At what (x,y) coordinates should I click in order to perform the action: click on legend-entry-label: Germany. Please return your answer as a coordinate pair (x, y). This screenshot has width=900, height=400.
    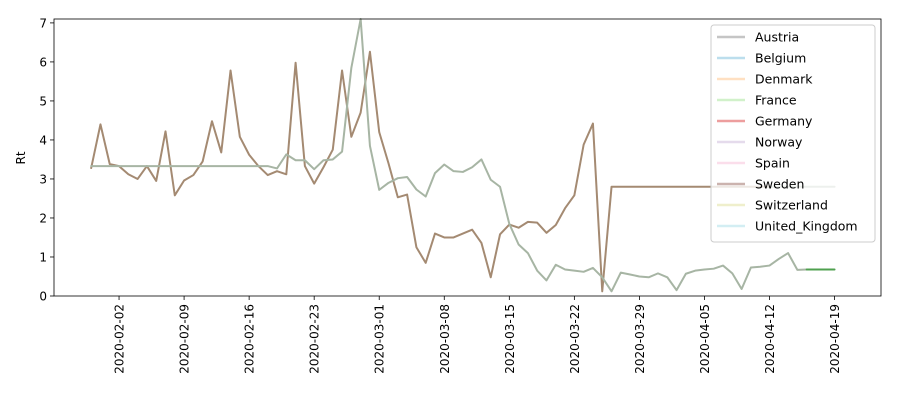
    Looking at the image, I should click on (784, 121).